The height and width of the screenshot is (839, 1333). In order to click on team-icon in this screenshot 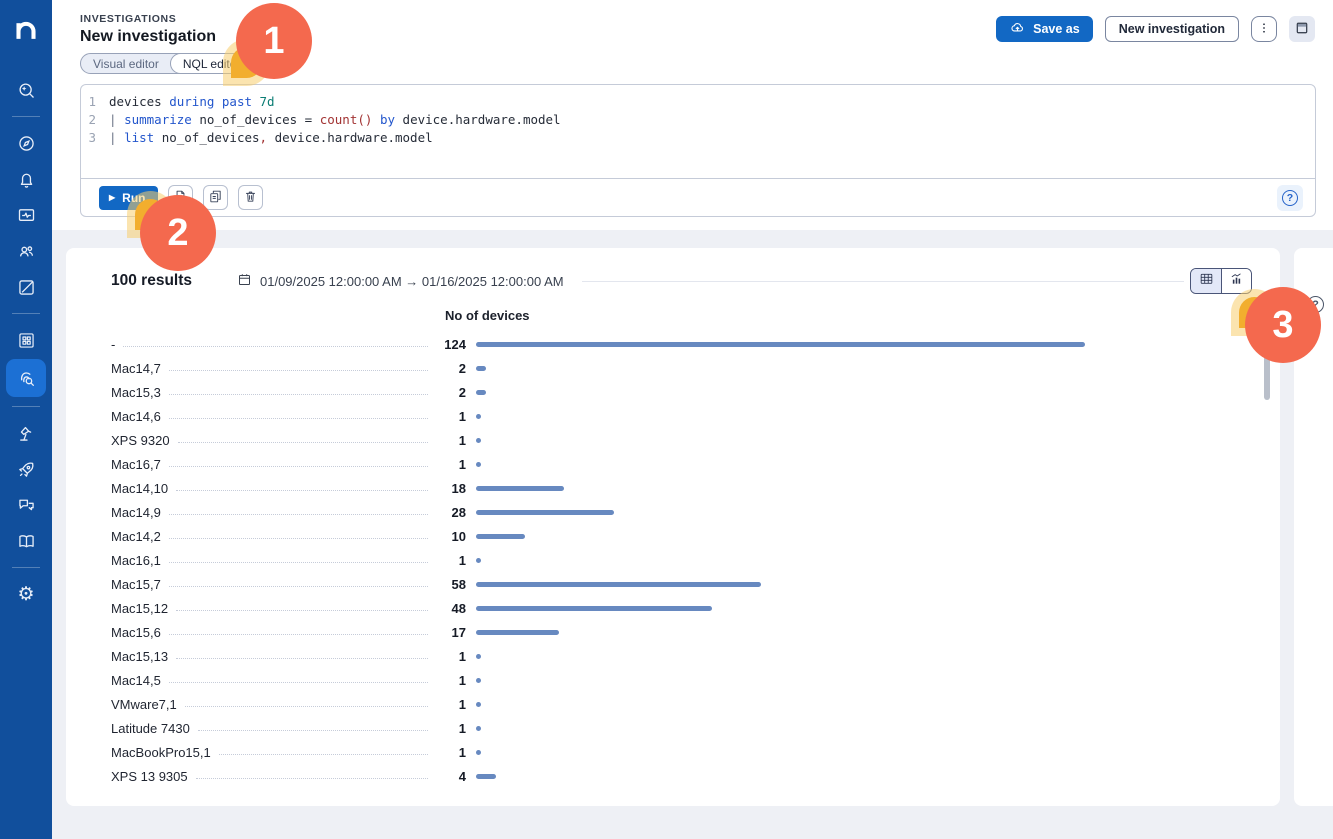, I will do `click(26, 251)`.